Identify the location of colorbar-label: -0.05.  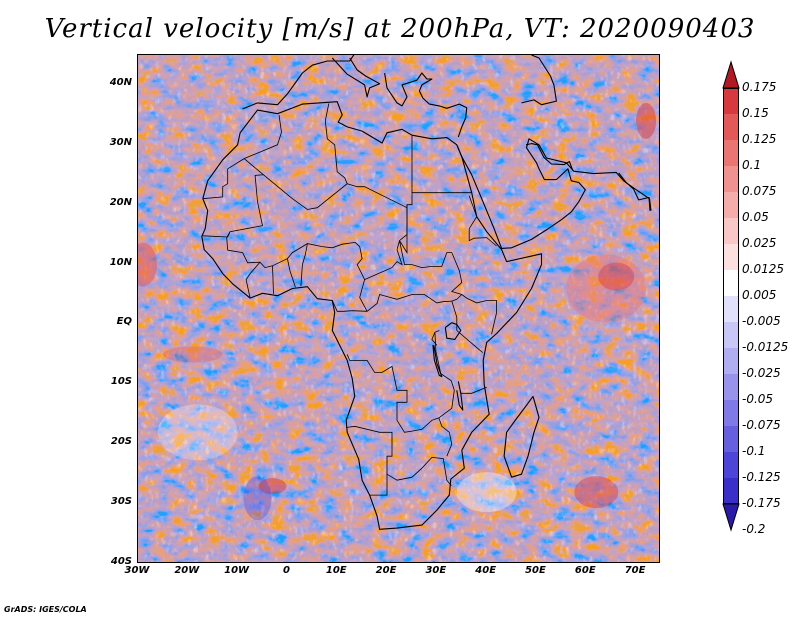
(758, 399).